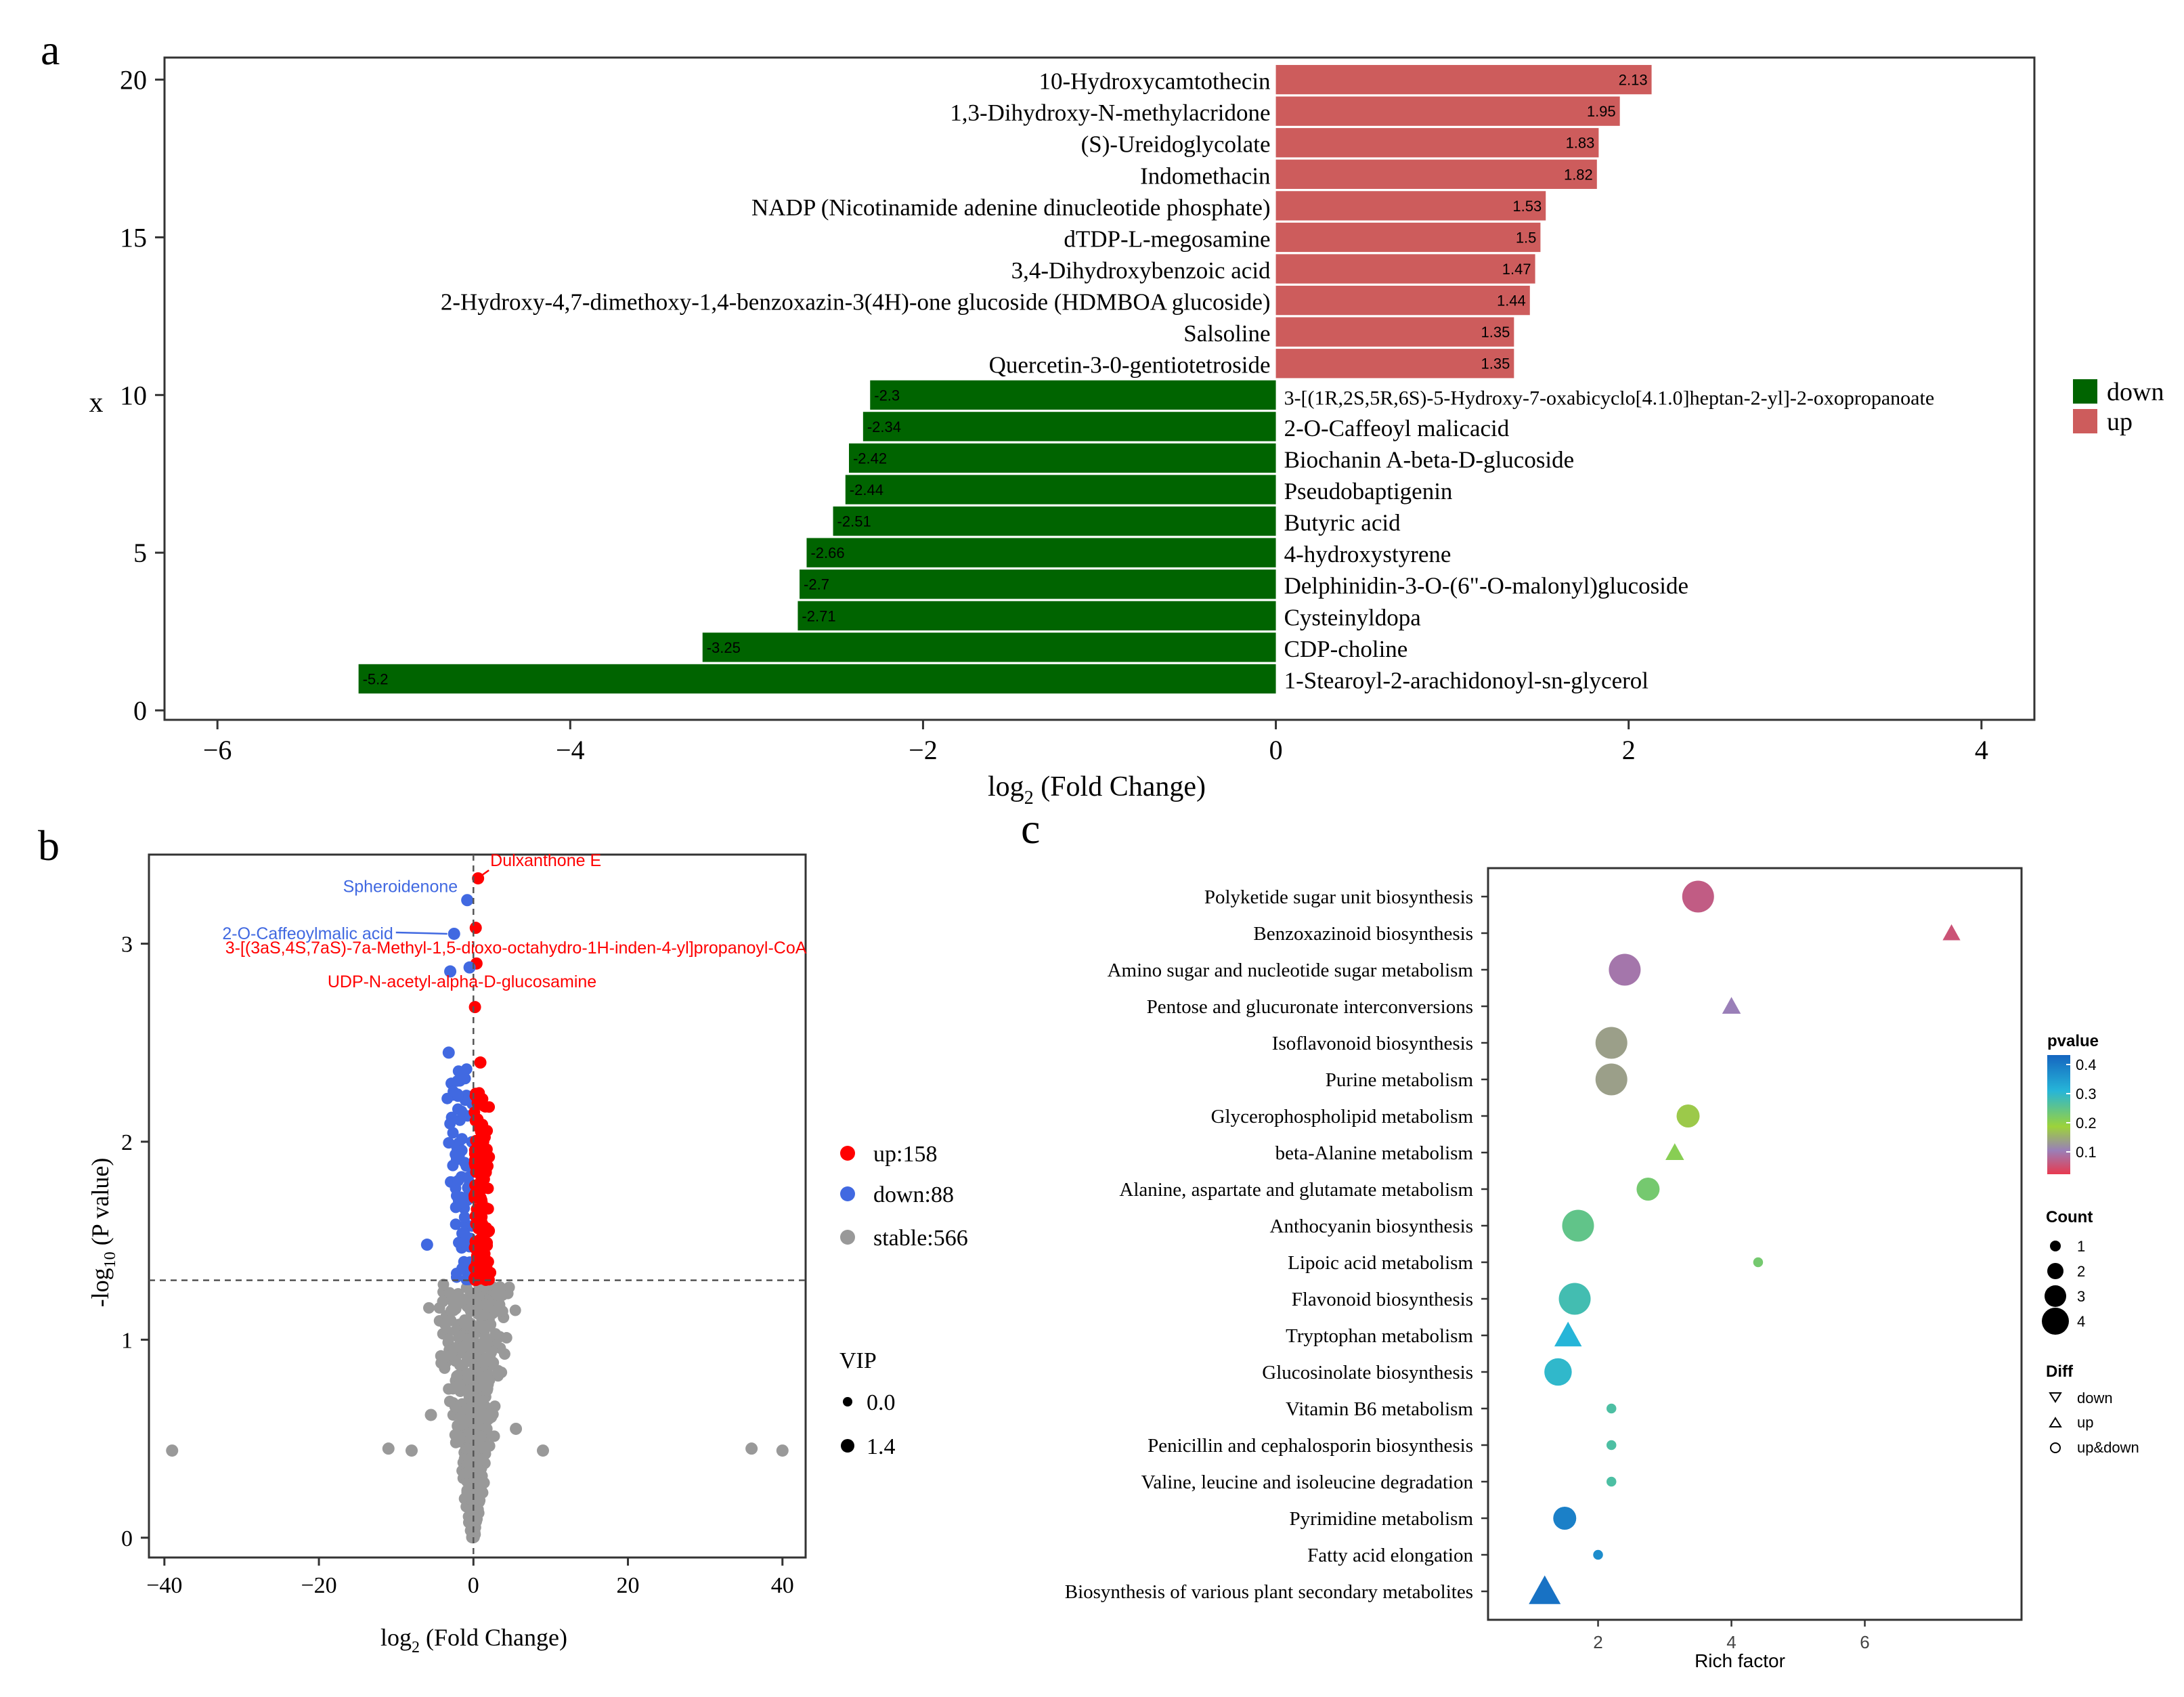 Image resolution: width=2184 pixels, height=1697 pixels. What do you see at coordinates (2081, 1272) in the screenshot?
I see `count-legend-label: 2` at bounding box center [2081, 1272].